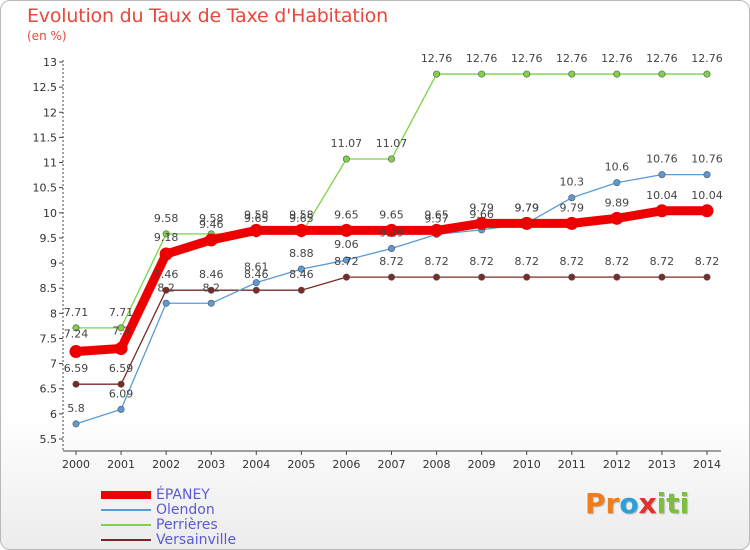 This screenshot has width=750, height=550. What do you see at coordinates (211, 224) in the screenshot?
I see `data-label: 9.46` at bounding box center [211, 224].